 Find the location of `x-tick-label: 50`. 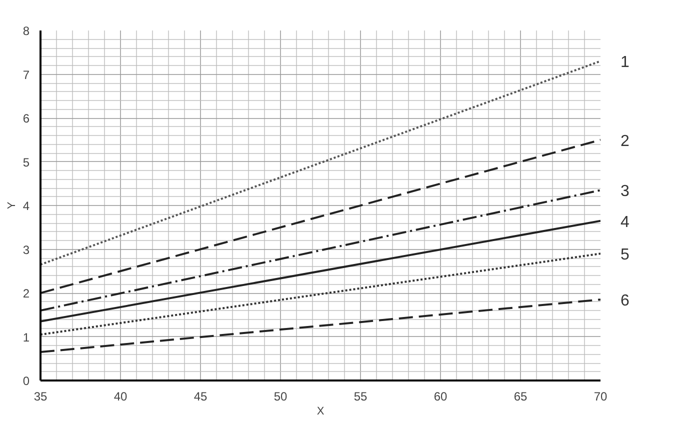

x-tick-label: 50 is located at coordinates (281, 397).